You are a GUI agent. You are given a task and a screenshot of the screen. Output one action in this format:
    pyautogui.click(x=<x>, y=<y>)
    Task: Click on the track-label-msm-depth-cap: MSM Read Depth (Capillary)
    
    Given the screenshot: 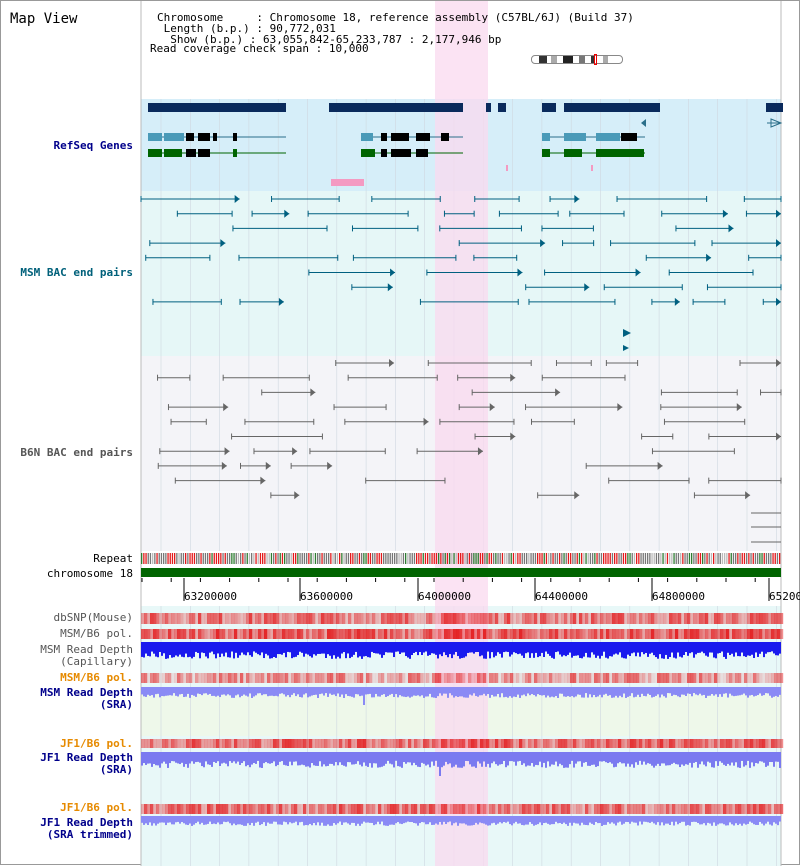 What is the action you would take?
    pyautogui.click(x=86, y=655)
    